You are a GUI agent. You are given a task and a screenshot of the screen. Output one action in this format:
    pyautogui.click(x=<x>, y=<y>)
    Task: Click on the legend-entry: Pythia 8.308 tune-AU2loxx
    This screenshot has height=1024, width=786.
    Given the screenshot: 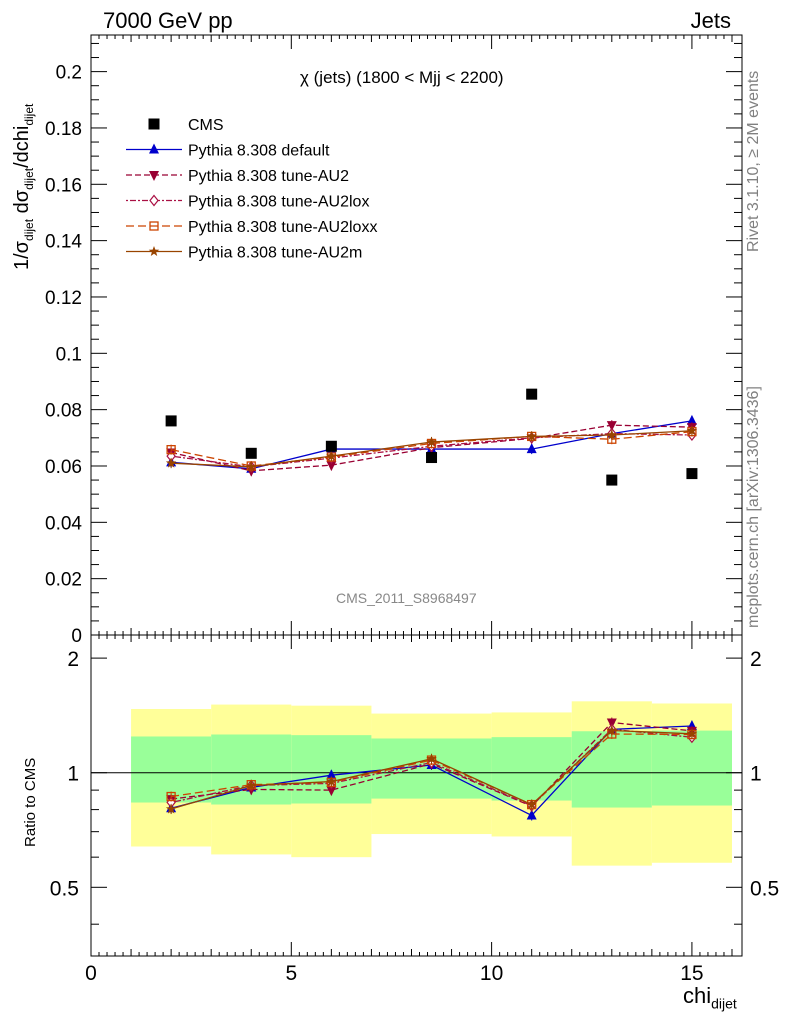 What is the action you would take?
    pyautogui.click(x=251, y=227)
    